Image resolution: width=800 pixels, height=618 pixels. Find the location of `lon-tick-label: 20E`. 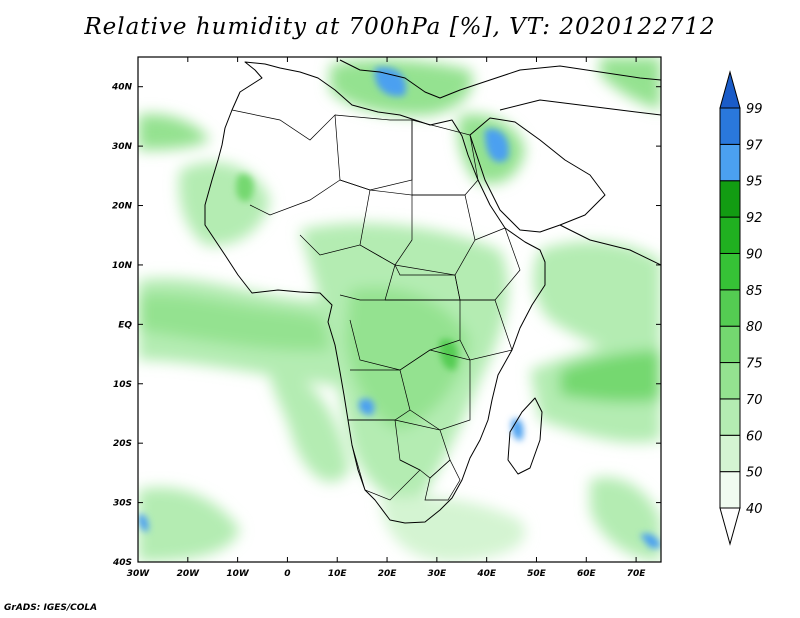

lon-tick-label: 20E is located at coordinates (388, 574).